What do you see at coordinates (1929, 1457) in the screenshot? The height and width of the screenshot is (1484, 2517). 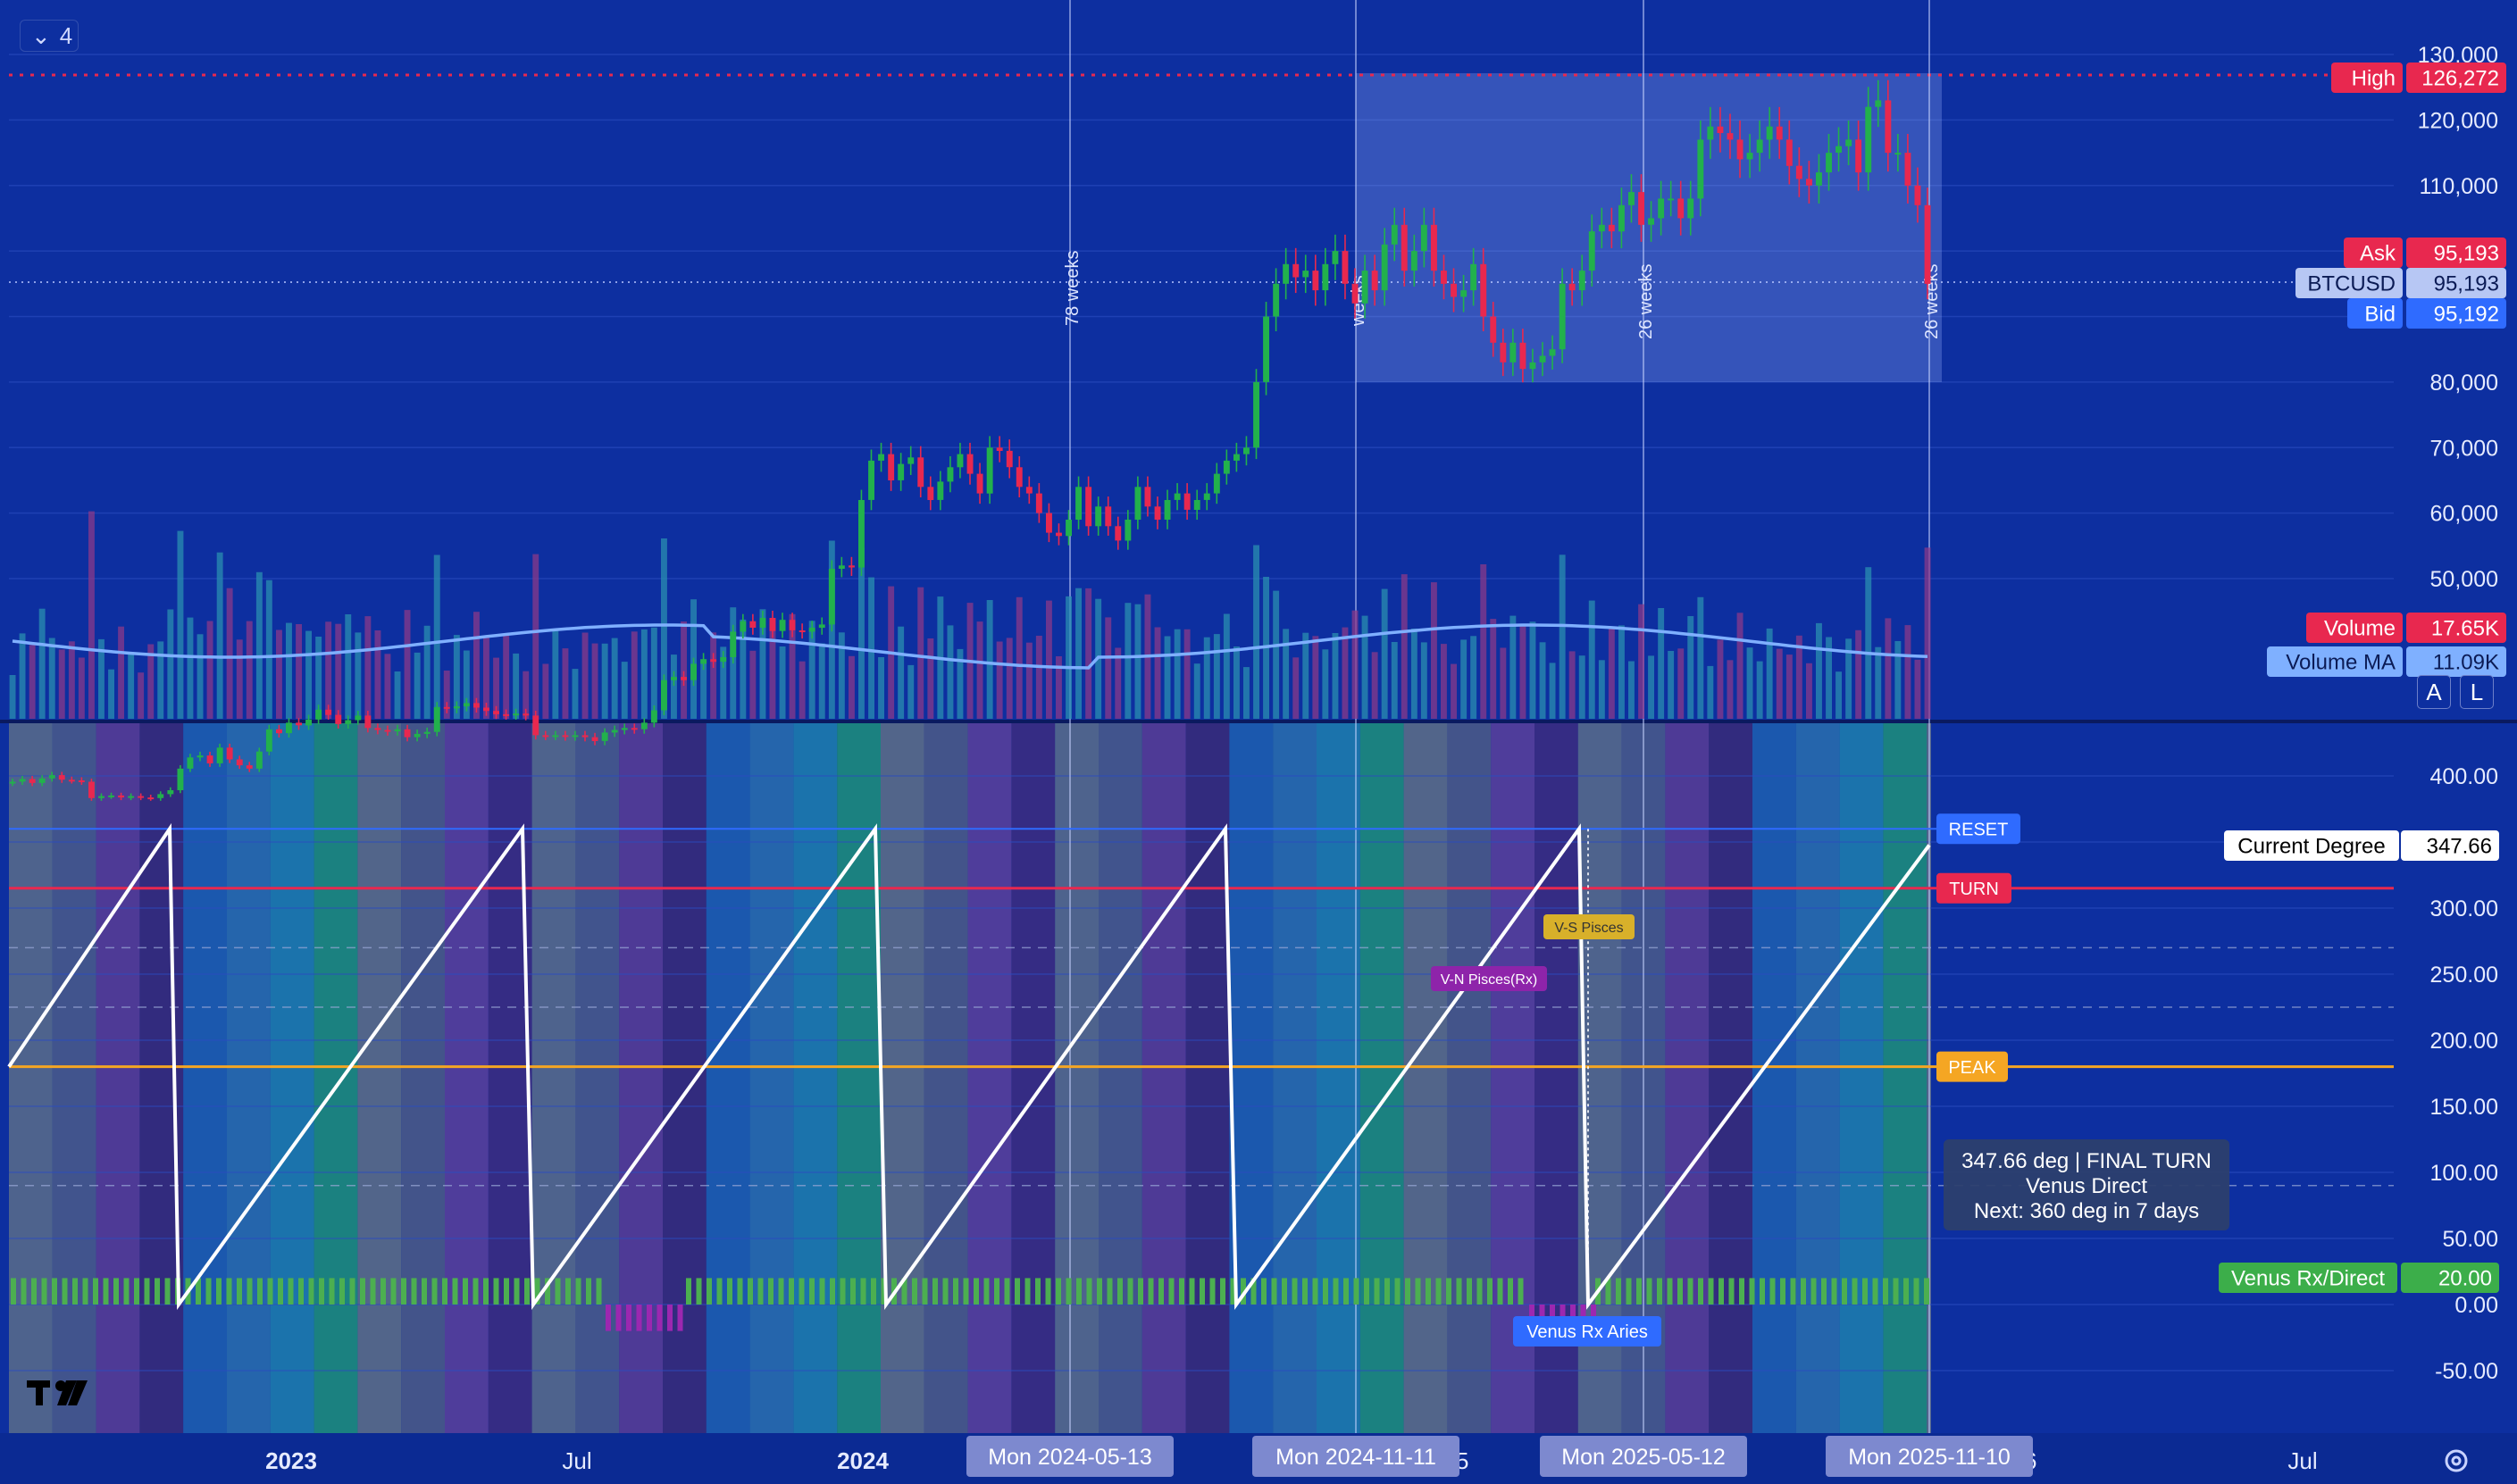 I see `time-marker-label-text: Mon 2025-11-10` at bounding box center [1929, 1457].